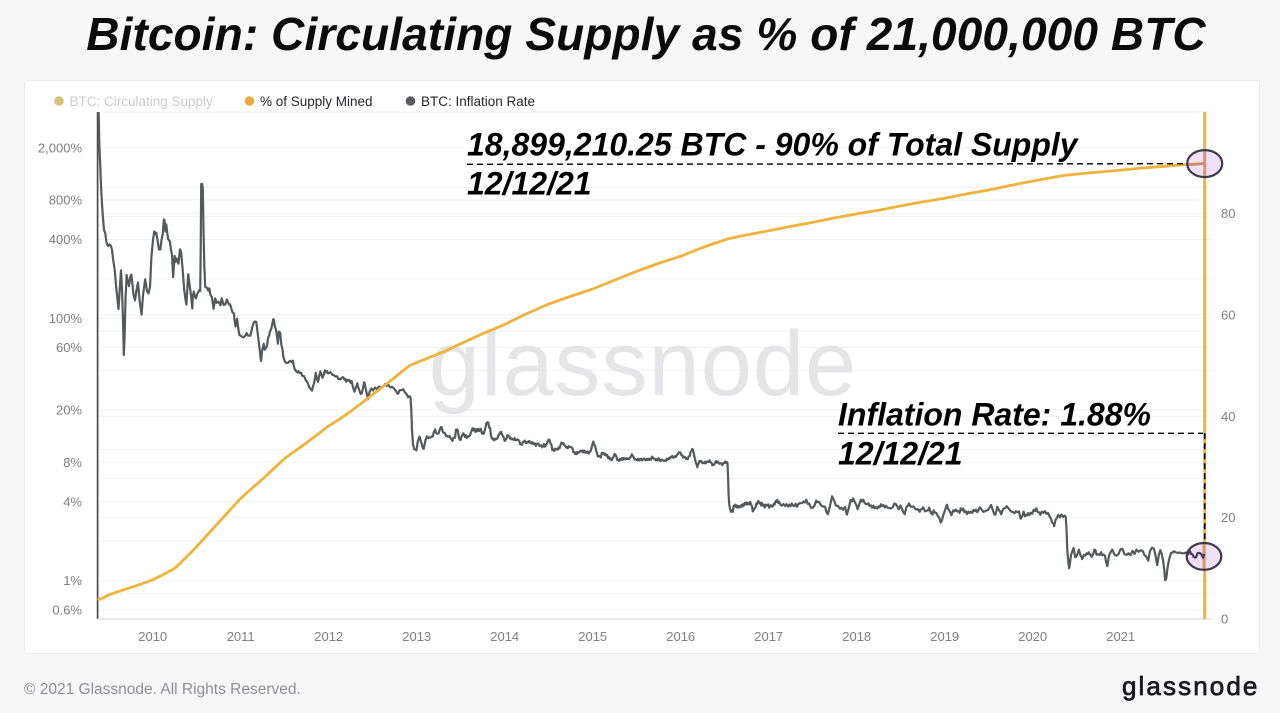 The width and height of the screenshot is (1280, 713). Describe the element at coordinates (72, 501) in the screenshot. I see `svg-text: 4%` at that location.